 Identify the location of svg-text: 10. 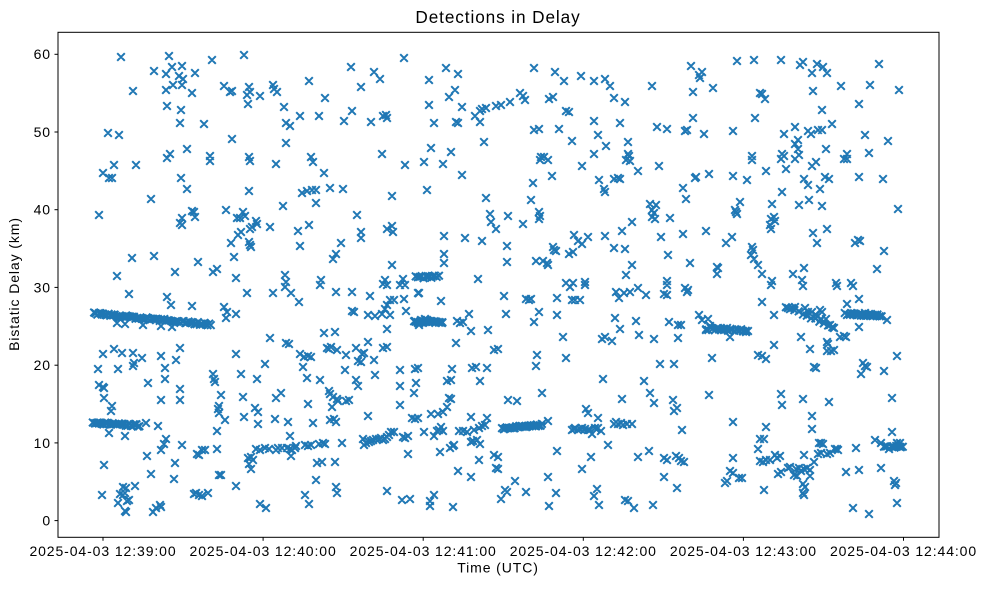
(42, 443).